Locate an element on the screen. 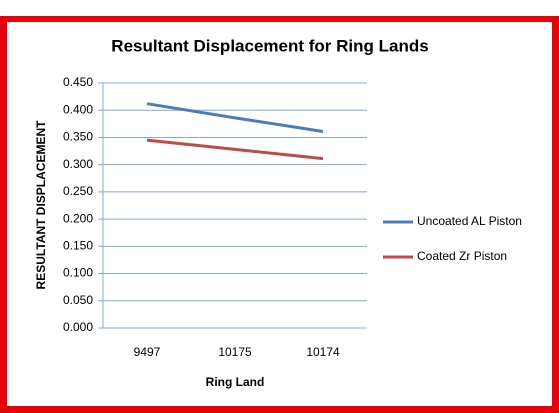 The height and width of the screenshot is (413, 559). y-tick-label: 0.350 is located at coordinates (78, 137).